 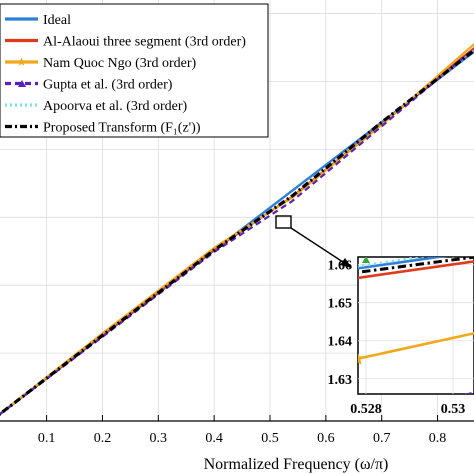 What do you see at coordinates (366, 409) in the screenshot?
I see `inset-x-tick-label: 0.528` at bounding box center [366, 409].